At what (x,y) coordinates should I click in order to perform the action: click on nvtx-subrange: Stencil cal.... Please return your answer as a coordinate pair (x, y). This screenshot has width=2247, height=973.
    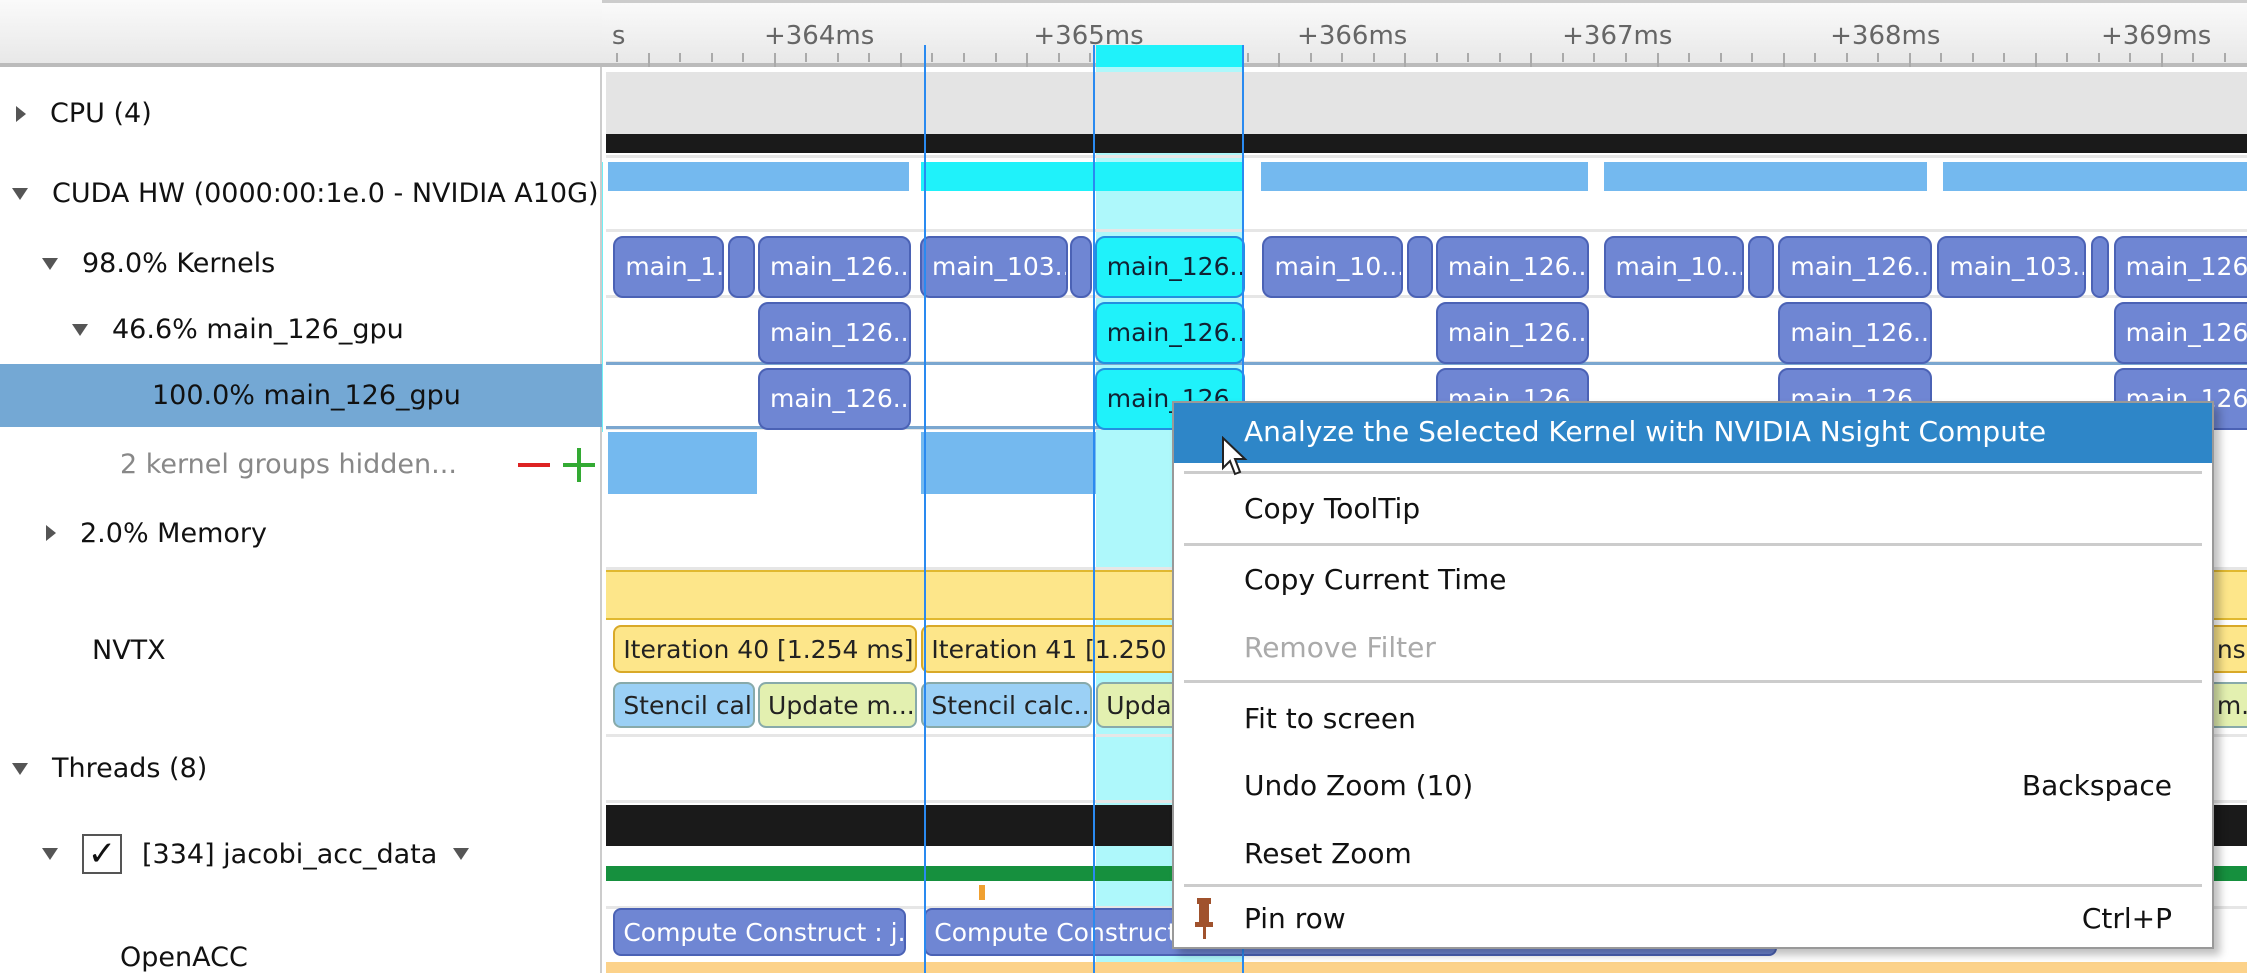
    Looking at the image, I should click on (684, 705).